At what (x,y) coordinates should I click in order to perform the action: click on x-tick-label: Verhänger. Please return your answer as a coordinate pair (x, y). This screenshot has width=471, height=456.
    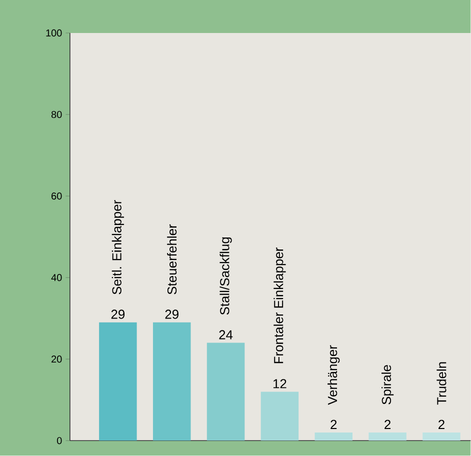
    Looking at the image, I should click on (334, 375).